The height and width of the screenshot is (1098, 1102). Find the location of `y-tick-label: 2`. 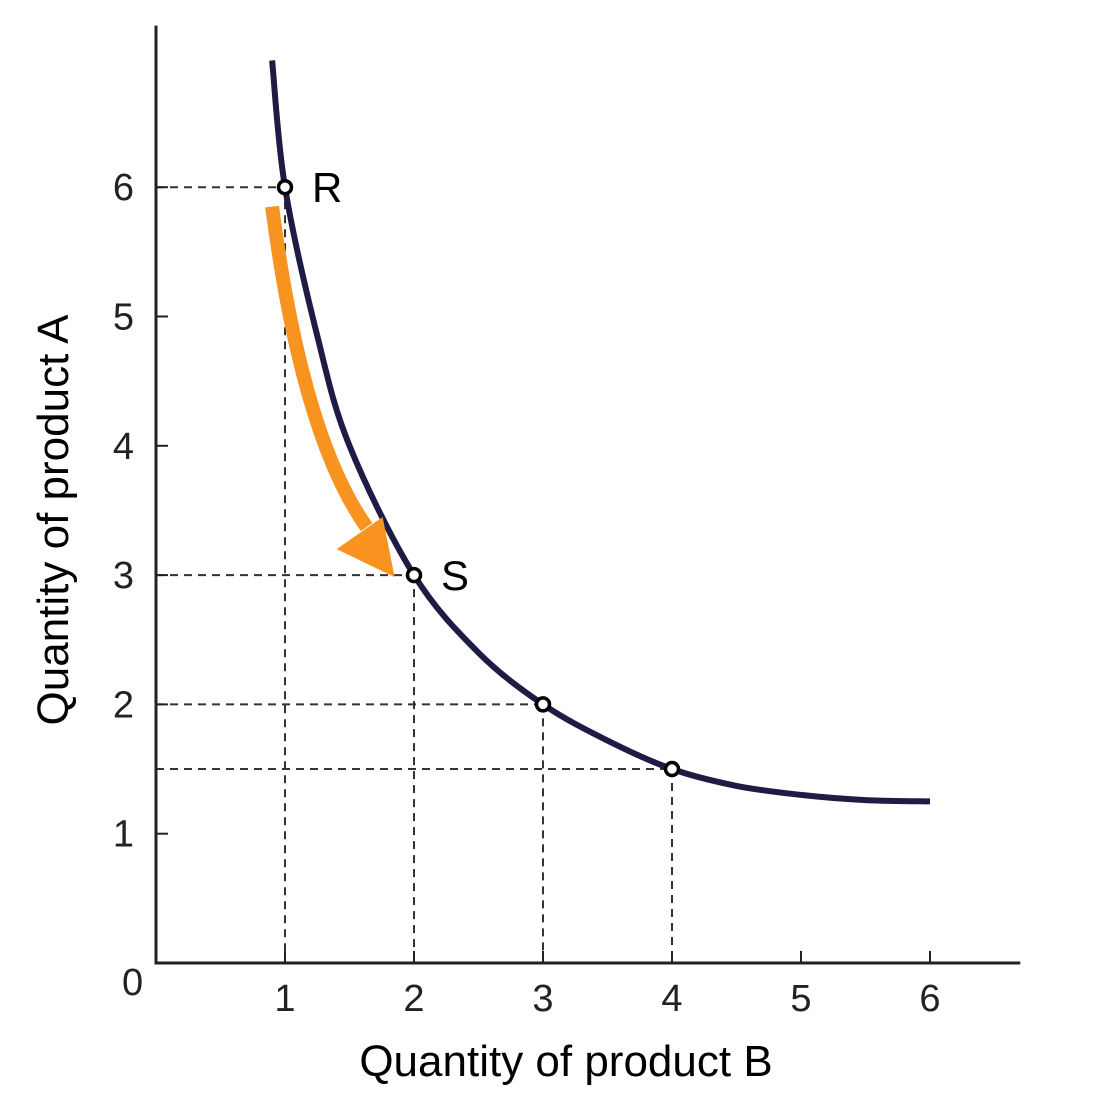

y-tick-label: 2 is located at coordinates (123, 705).